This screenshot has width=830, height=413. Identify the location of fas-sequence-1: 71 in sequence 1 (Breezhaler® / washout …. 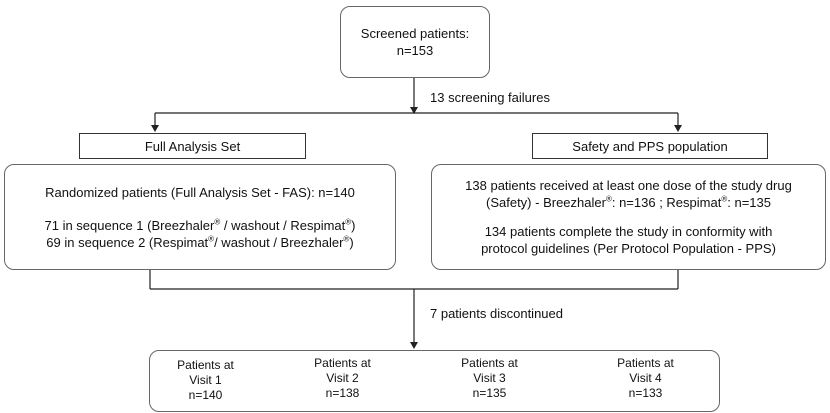
(200, 225).